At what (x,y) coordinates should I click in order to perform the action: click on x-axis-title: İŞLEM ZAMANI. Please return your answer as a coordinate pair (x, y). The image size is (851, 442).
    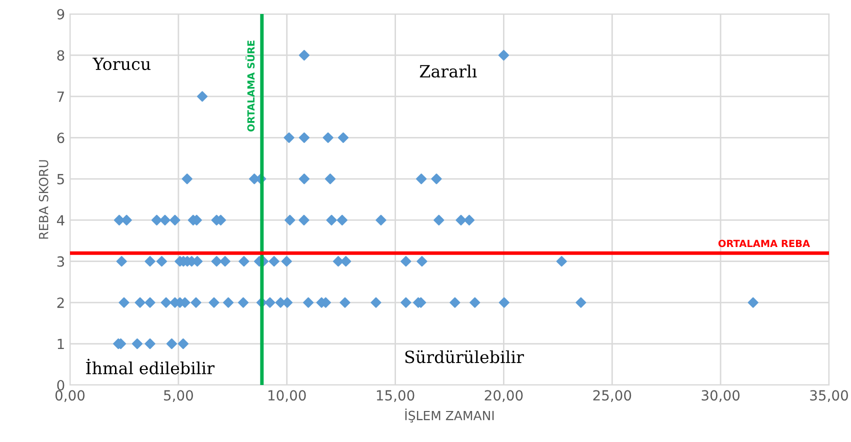
    Looking at the image, I should click on (449, 415).